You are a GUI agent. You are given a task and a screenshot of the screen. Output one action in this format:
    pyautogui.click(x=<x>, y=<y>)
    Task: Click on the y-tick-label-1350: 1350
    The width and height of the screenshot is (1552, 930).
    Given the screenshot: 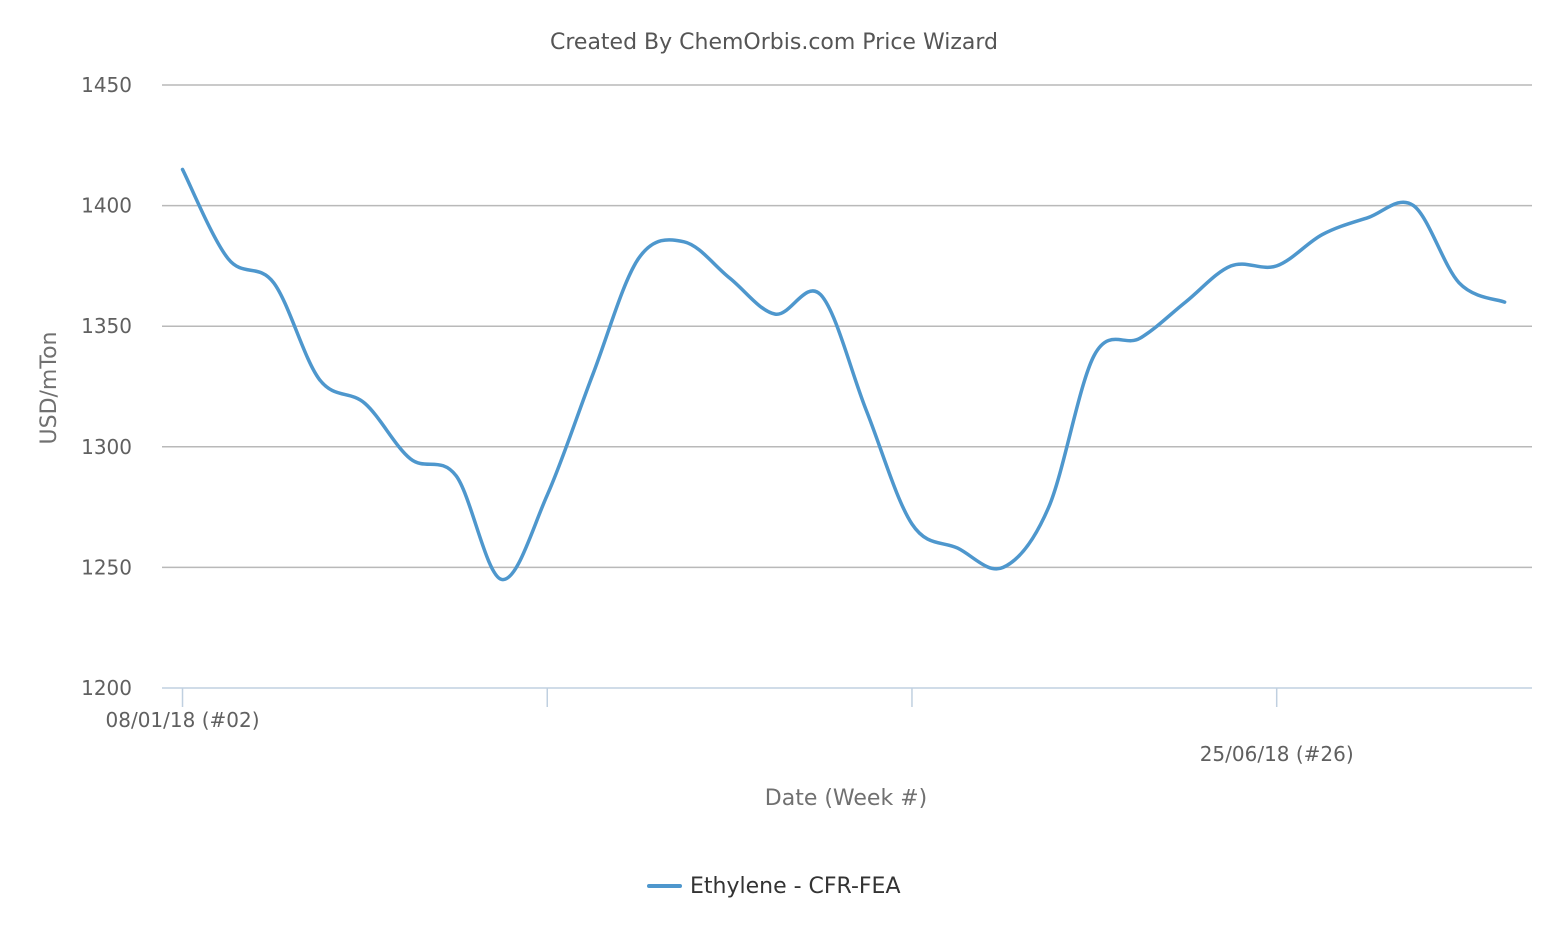 What is the action you would take?
    pyautogui.click(x=106, y=326)
    